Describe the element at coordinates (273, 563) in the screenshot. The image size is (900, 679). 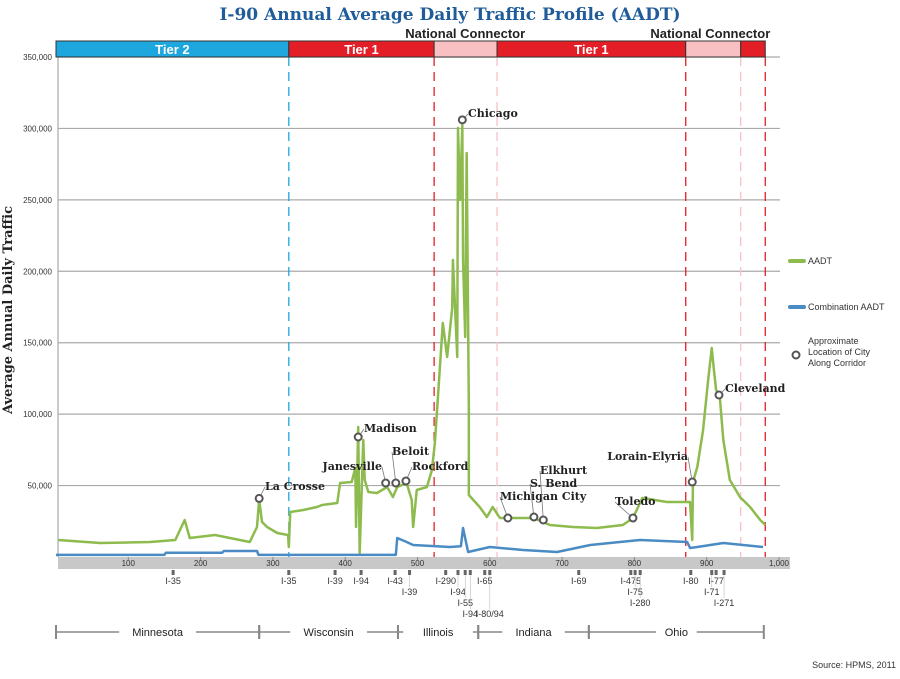
I see `x-tick-label: 300` at that location.